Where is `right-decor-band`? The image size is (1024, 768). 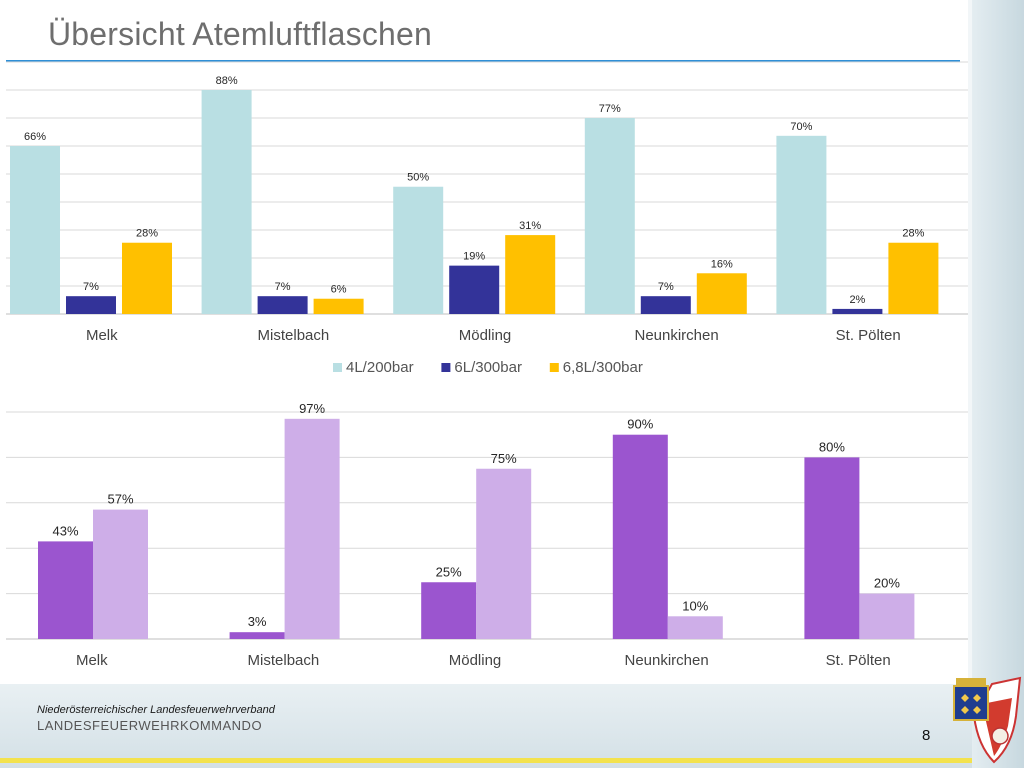 right-decor-band is located at coordinates (998, 384).